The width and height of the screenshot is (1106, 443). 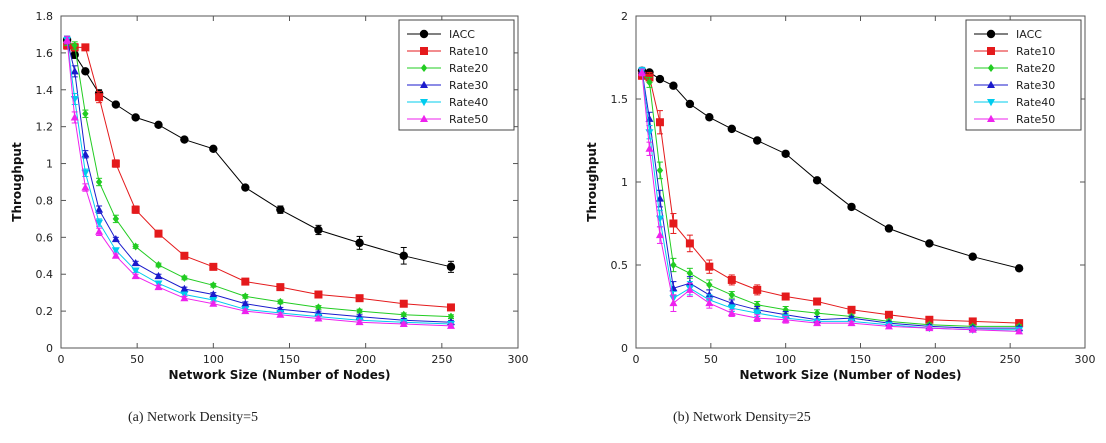 What do you see at coordinates (1014, 85) in the screenshot?
I see `legend-item-rate30: Rate30` at bounding box center [1014, 85].